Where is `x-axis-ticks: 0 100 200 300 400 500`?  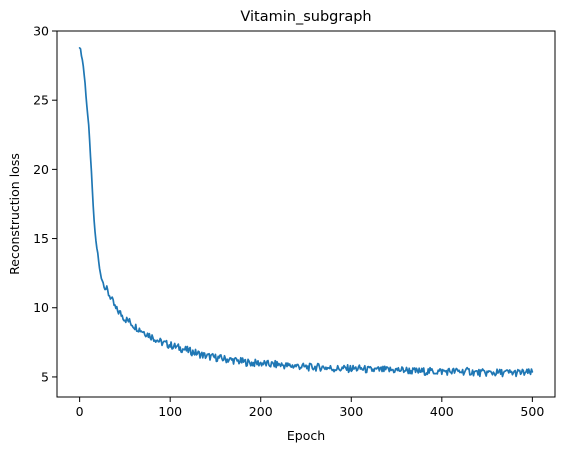
x-axis-ticks: 0 100 200 300 400 500 is located at coordinates (310, 408).